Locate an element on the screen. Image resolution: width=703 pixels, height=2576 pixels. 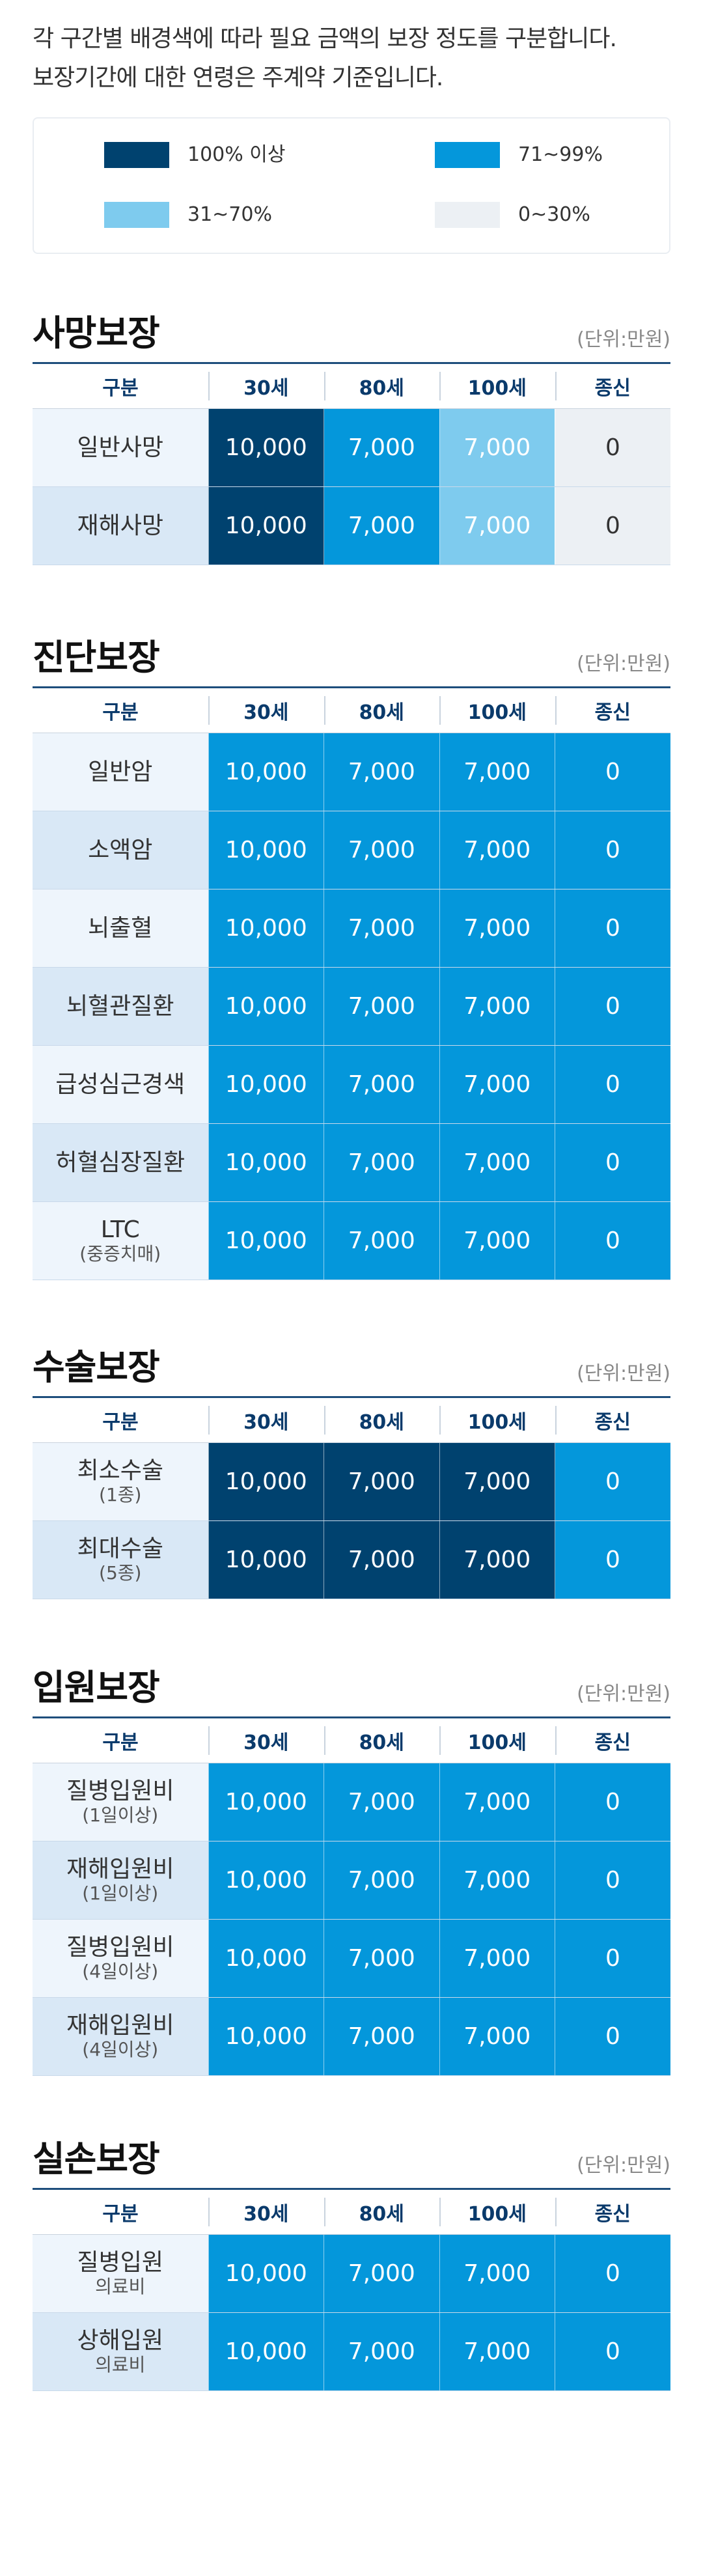
row-label-main: LTC is located at coordinates (120, 1230).